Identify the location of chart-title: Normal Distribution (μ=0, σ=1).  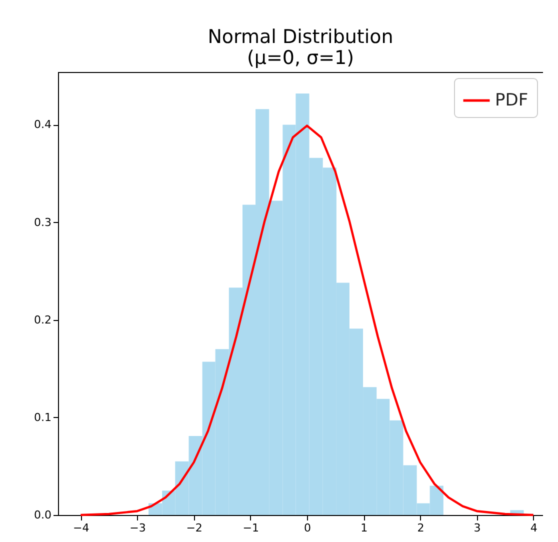
(301, 47).